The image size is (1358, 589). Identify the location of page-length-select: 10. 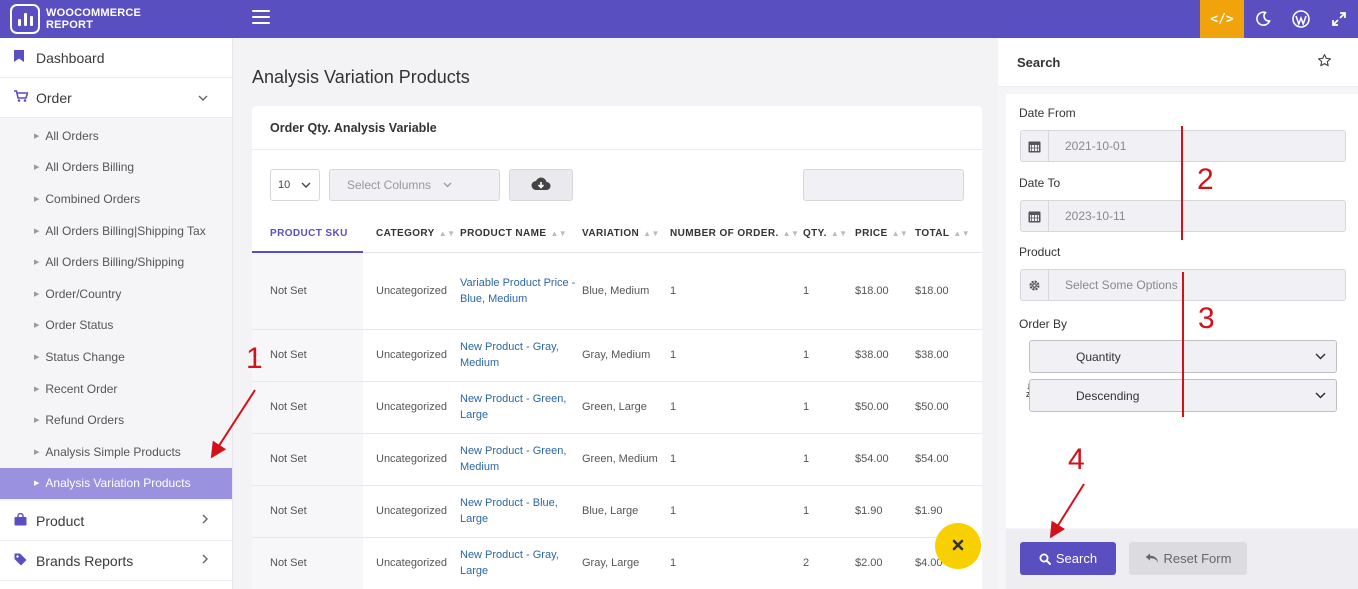
(295, 185).